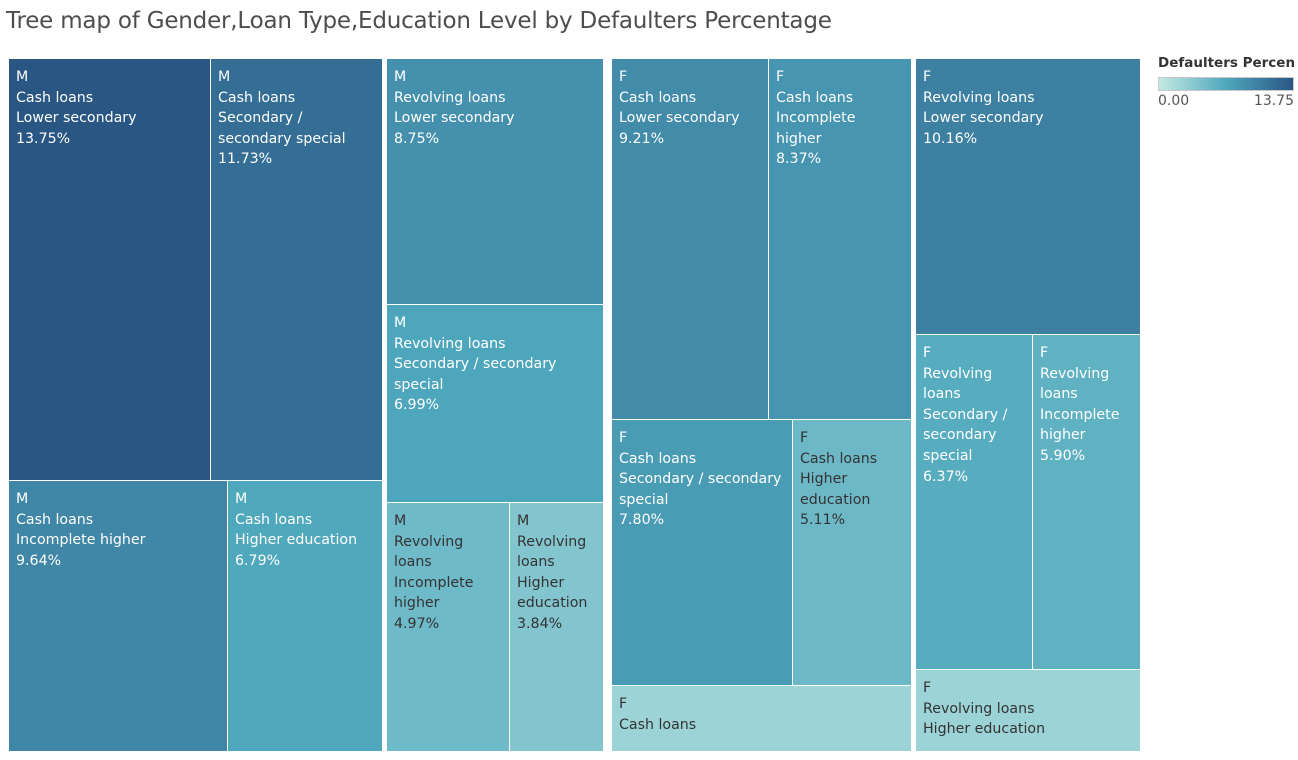  What do you see at coordinates (495, 181) in the screenshot?
I see `treemap-cell: M Revolving loans Lower secondary 8.75%` at bounding box center [495, 181].